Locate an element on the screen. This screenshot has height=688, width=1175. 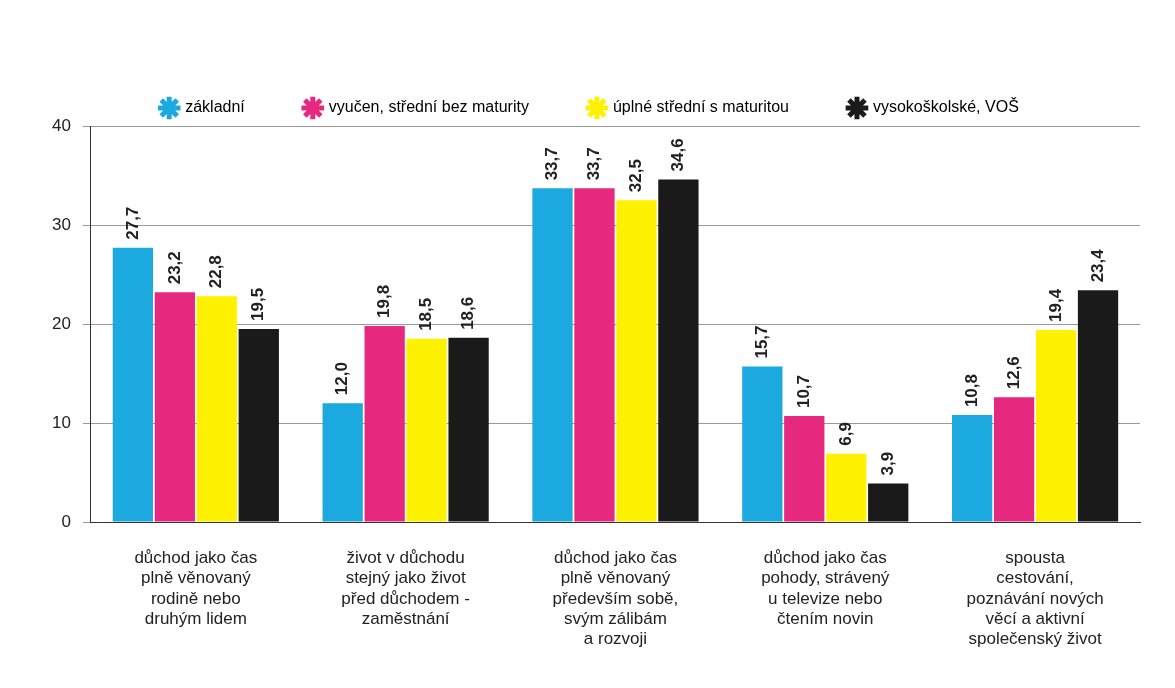
data-label: 23,2 is located at coordinates (174, 268).